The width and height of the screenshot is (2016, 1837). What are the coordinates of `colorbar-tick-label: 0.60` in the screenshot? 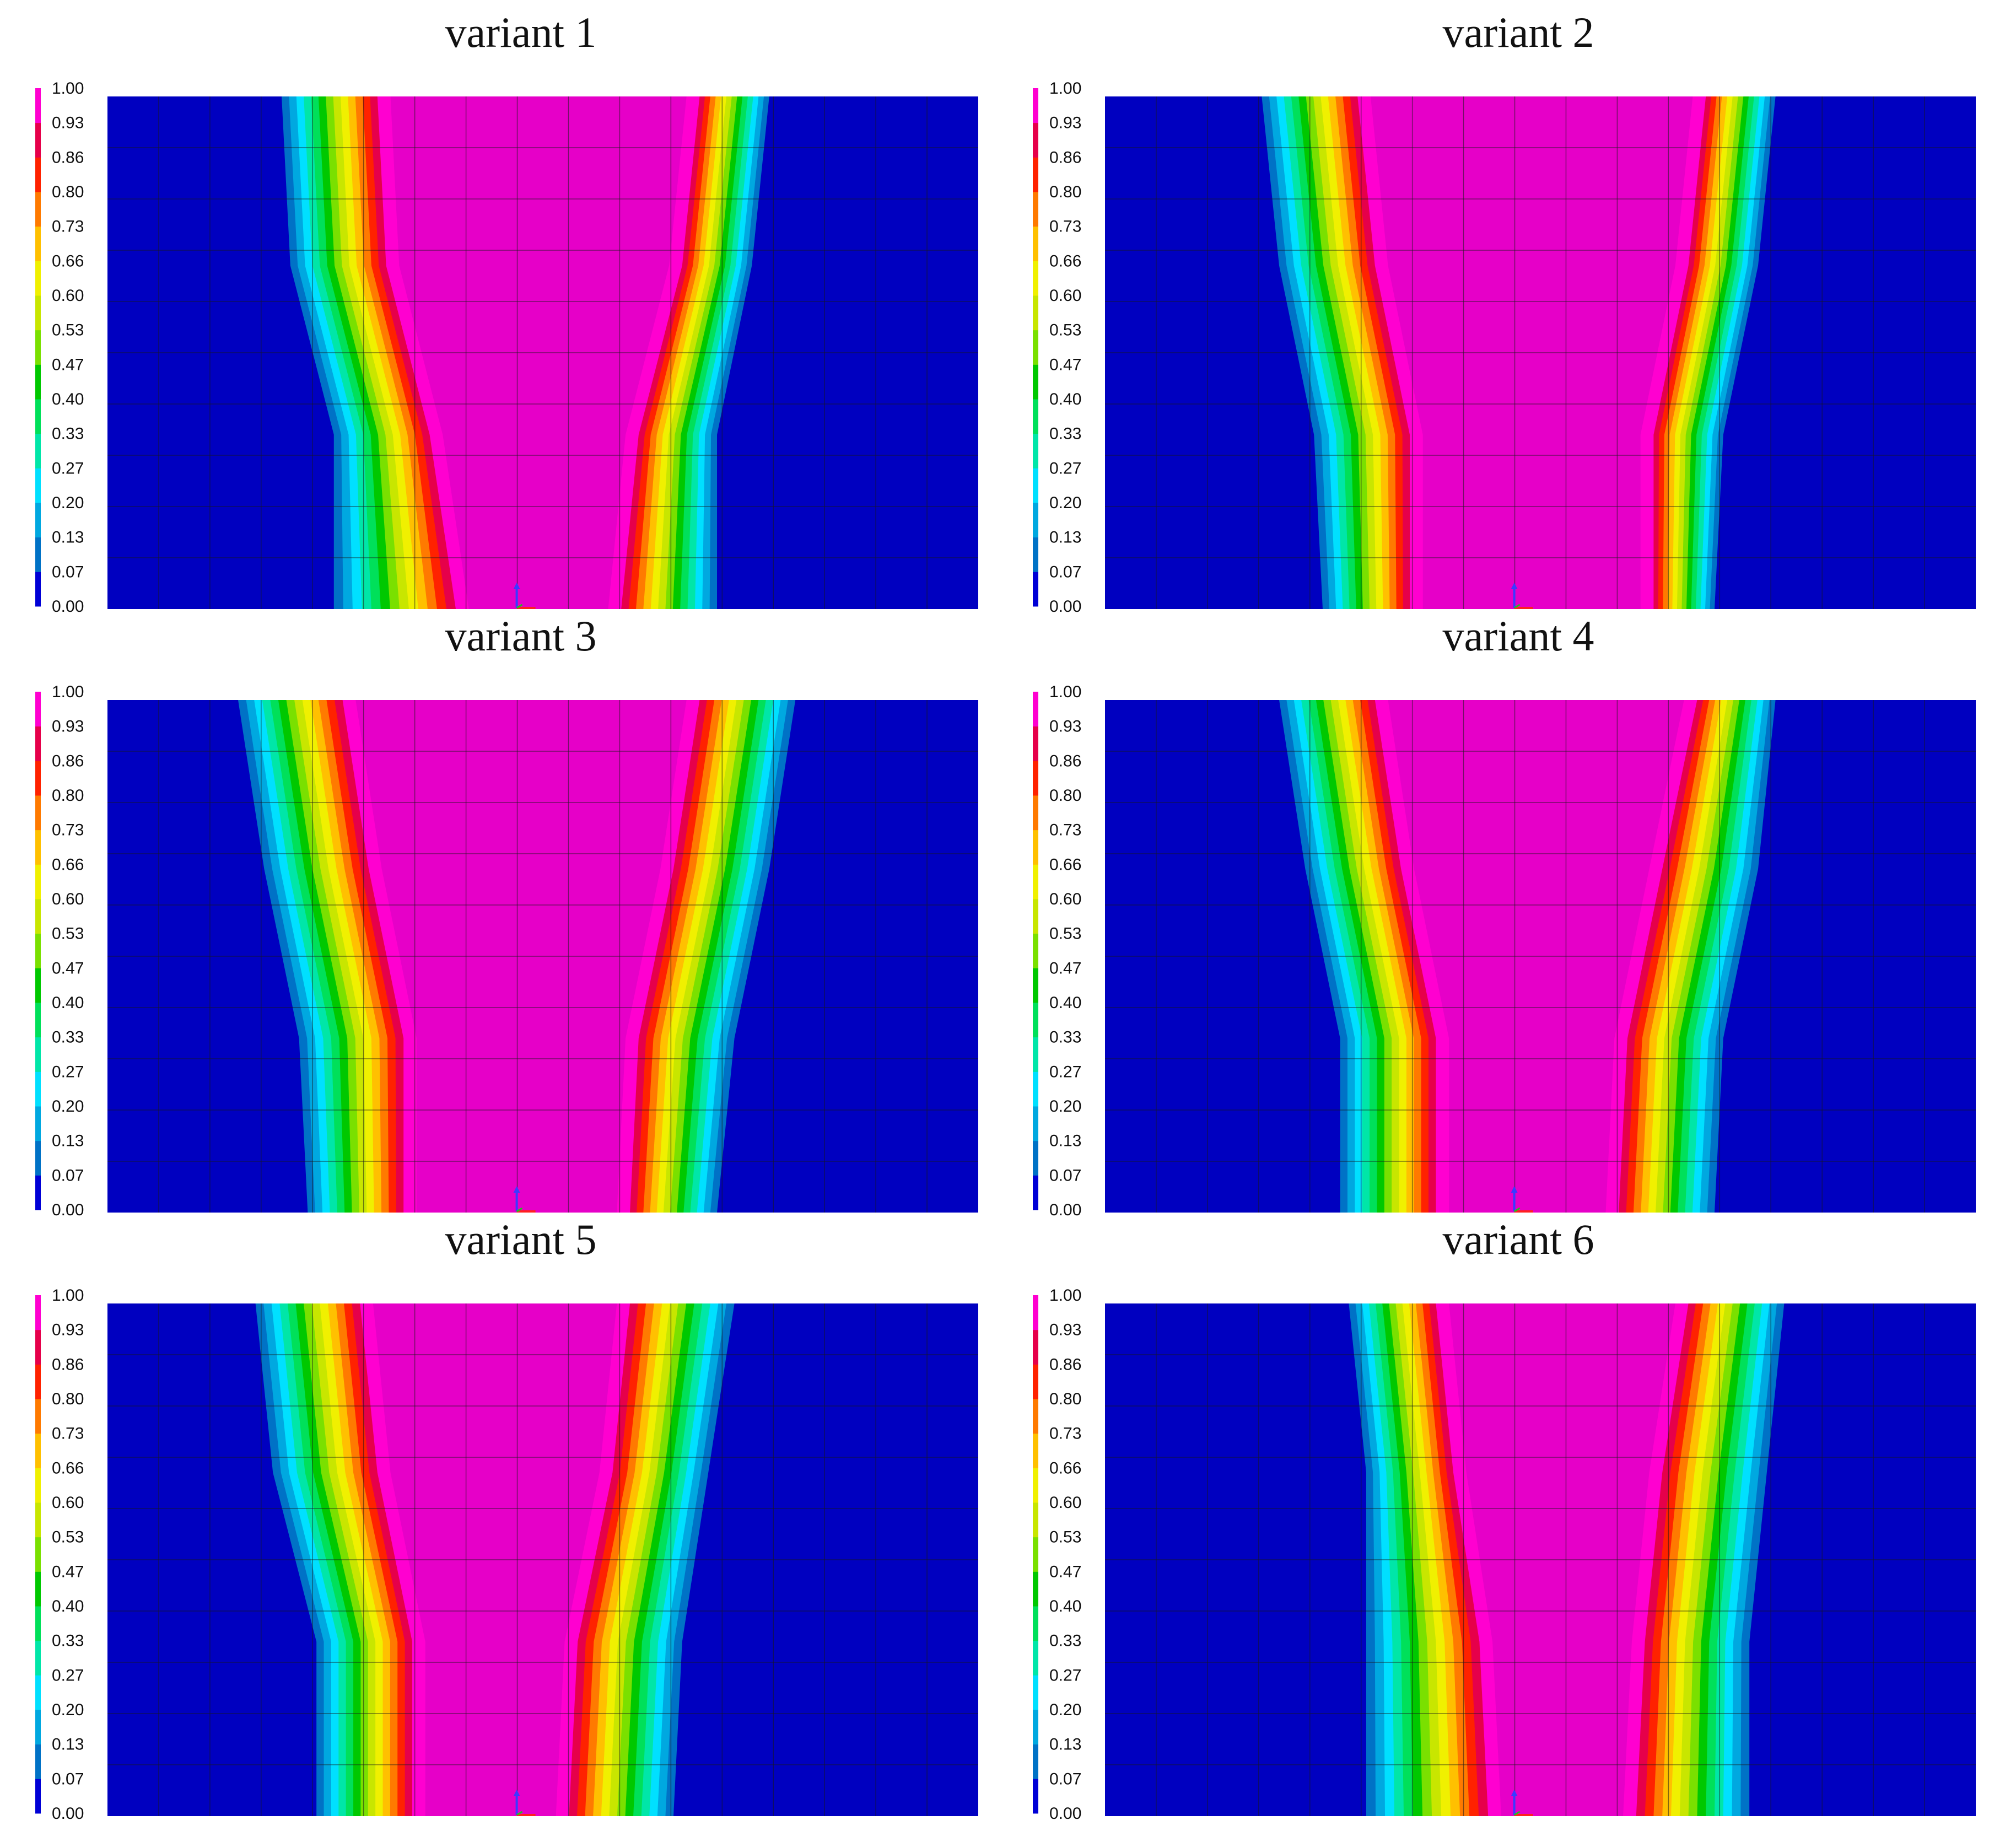 It's located at (1065, 296).